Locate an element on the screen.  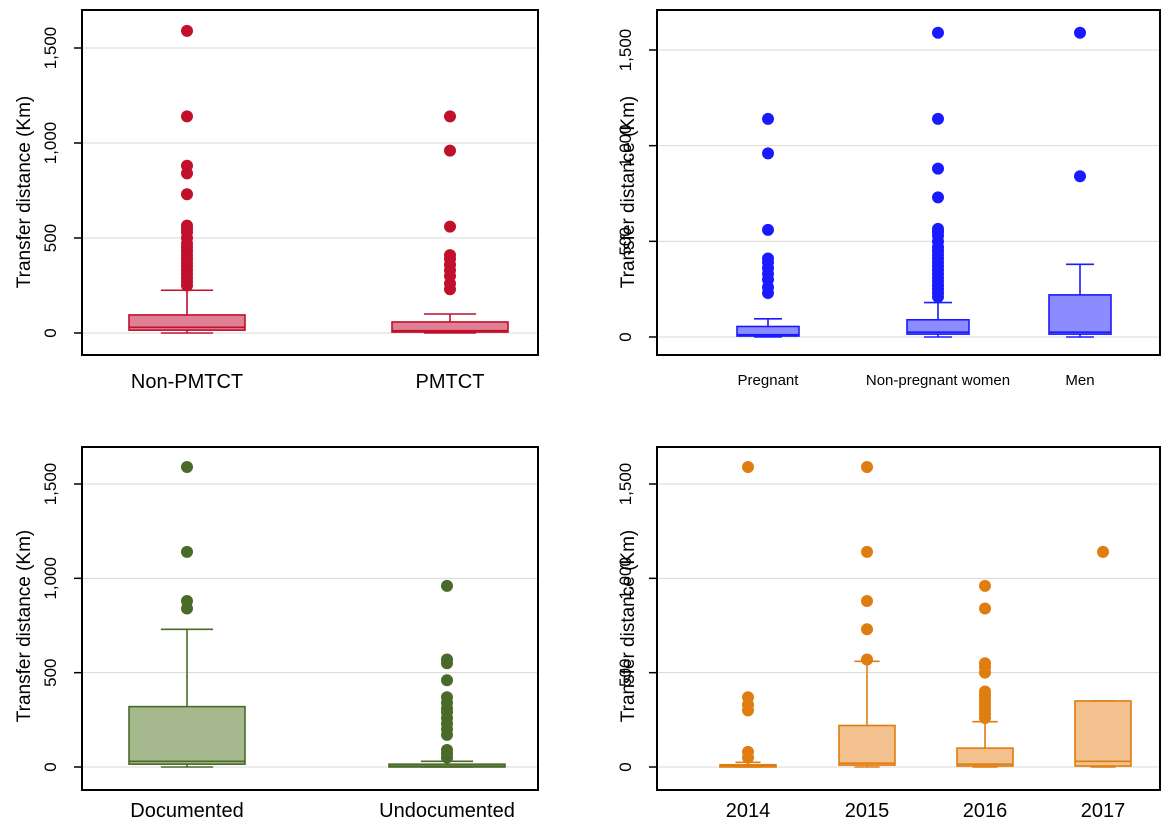
category-label: 2014 is located at coordinates (748, 811).